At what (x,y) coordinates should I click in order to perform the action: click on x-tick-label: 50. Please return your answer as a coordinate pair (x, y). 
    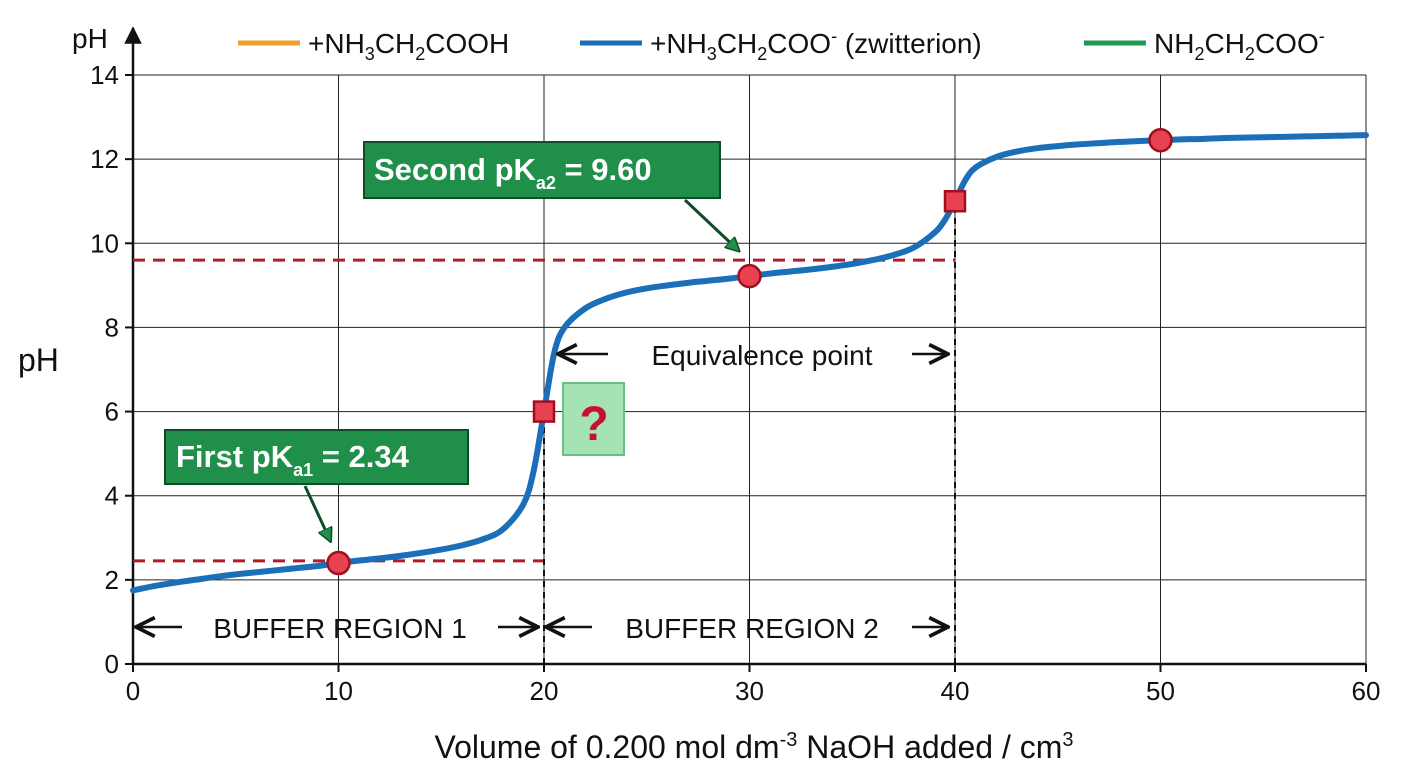
    Looking at the image, I should click on (1160, 691).